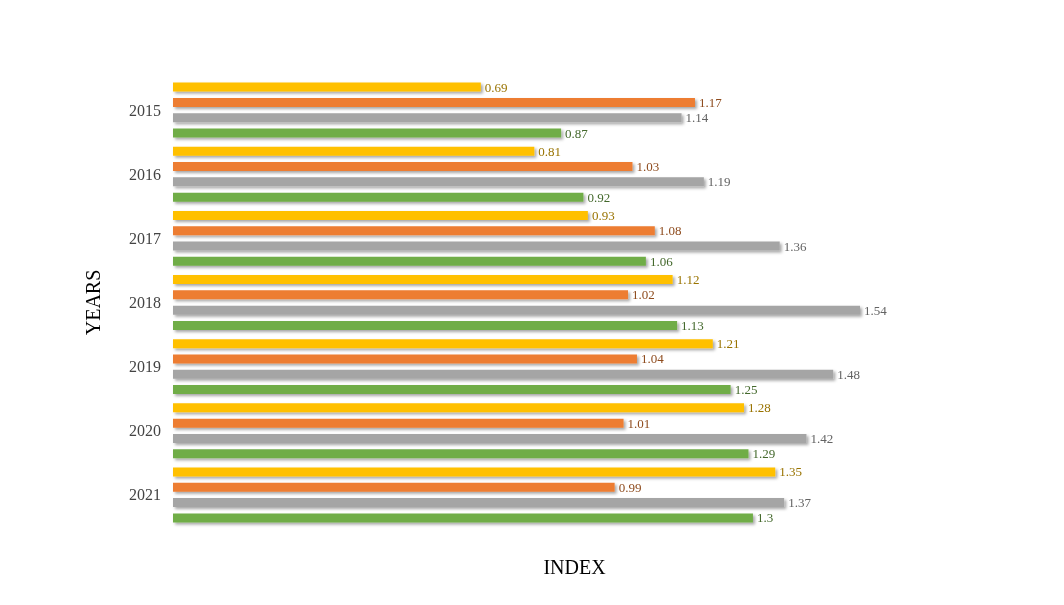 This screenshot has height=605, width=1064. What do you see at coordinates (496, 87) in the screenshot?
I see `data-label: 0.69` at bounding box center [496, 87].